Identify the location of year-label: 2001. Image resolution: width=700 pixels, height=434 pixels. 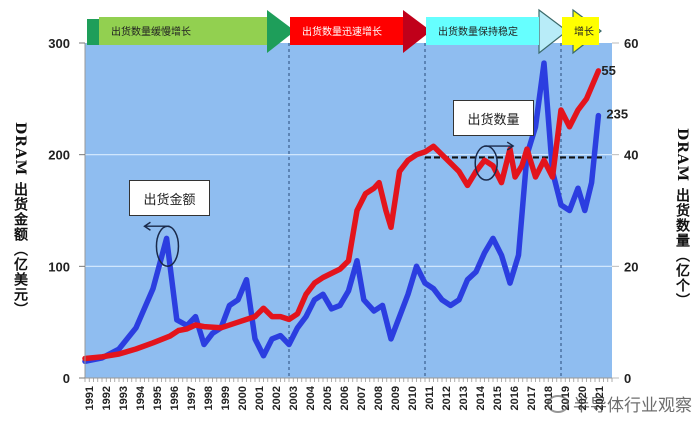
(260, 398).